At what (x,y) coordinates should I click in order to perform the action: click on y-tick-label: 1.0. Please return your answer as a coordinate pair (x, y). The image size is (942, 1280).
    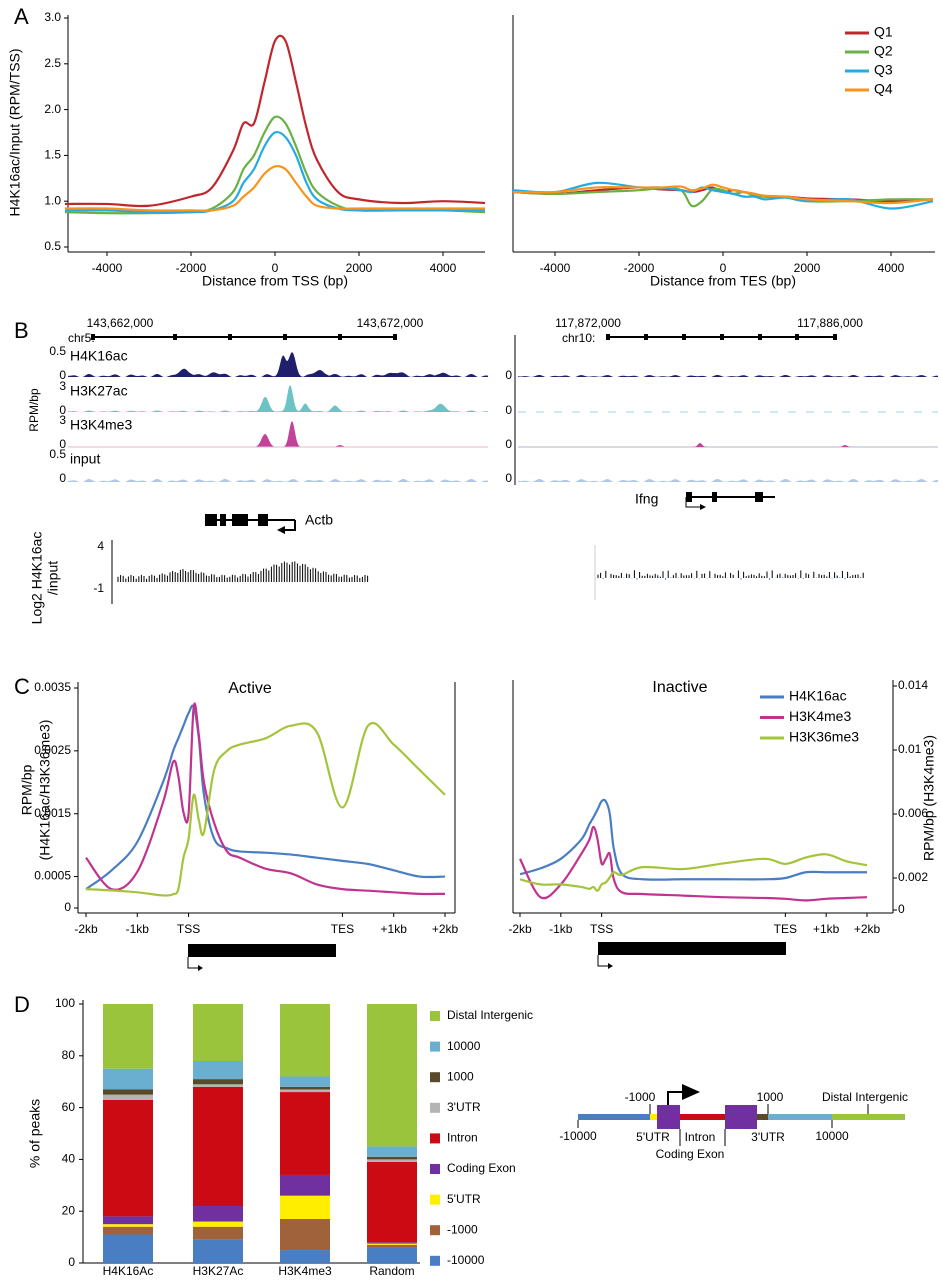
    Looking at the image, I should click on (52, 200).